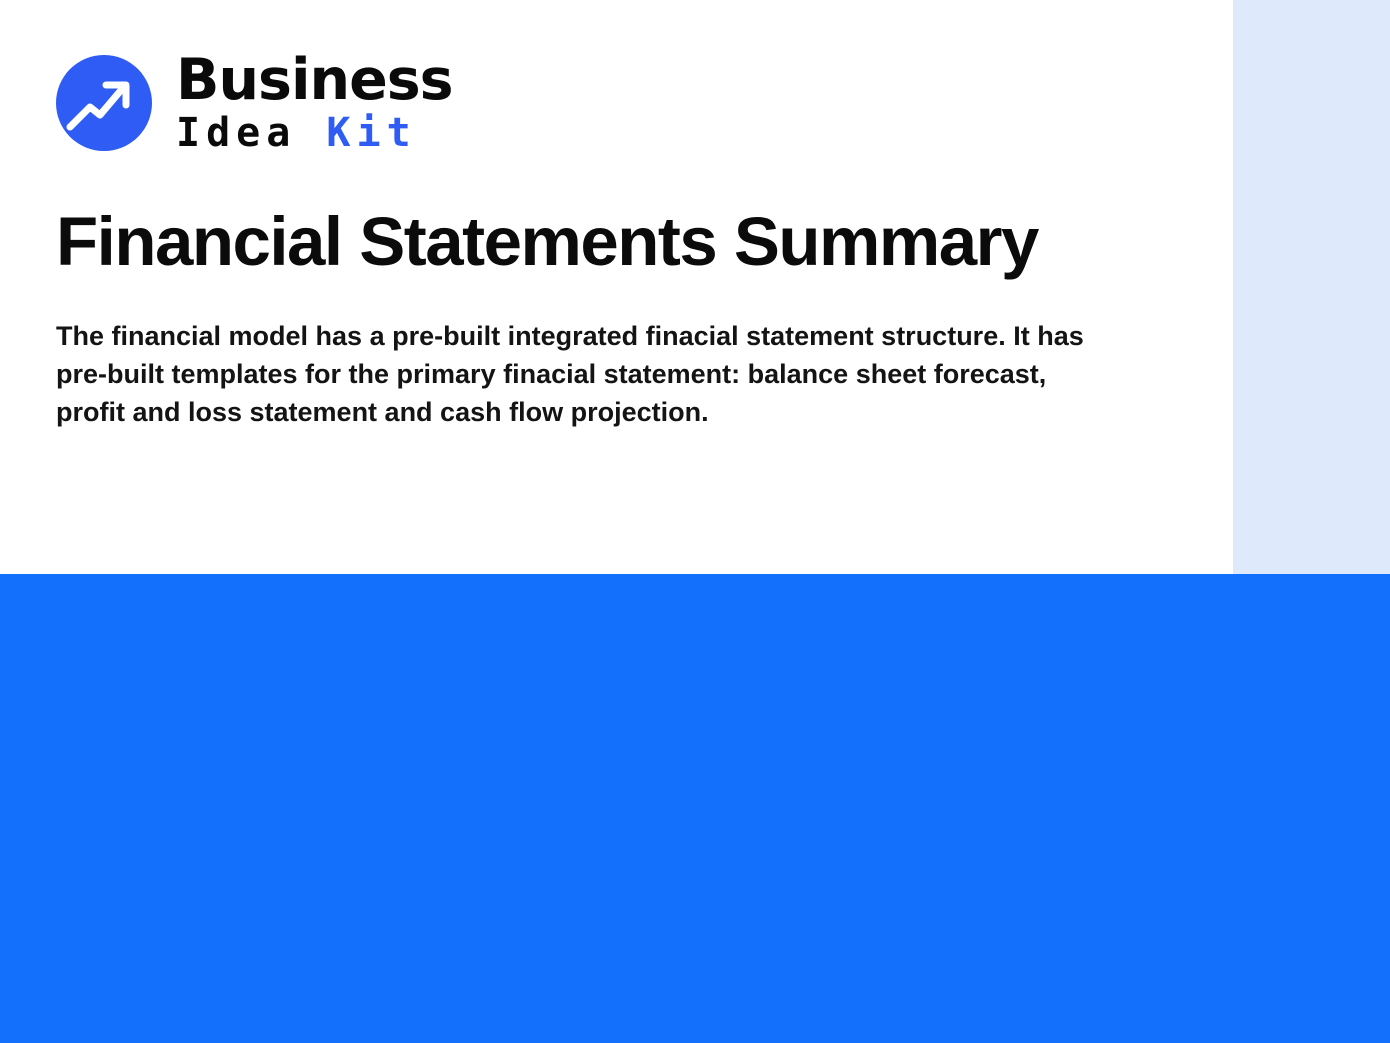 The image size is (1390, 1043). What do you see at coordinates (547, 241) in the screenshot?
I see `page-title: Financial Statements Summary` at bounding box center [547, 241].